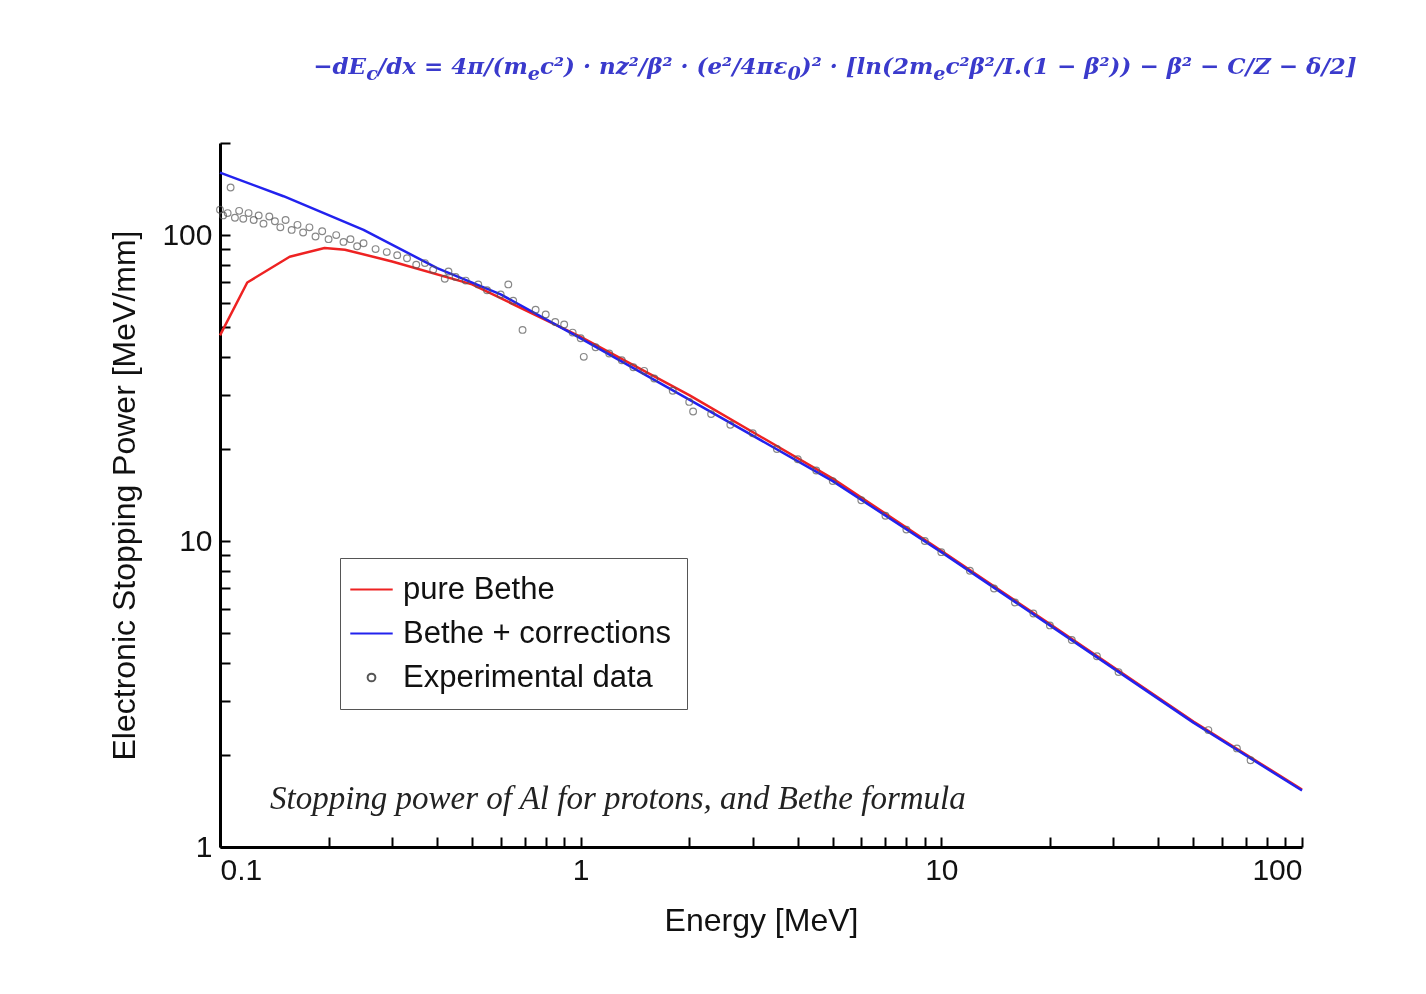 The width and height of the screenshot is (1426, 994). I want to click on x-tick-label: 0.1, so click(241, 869).